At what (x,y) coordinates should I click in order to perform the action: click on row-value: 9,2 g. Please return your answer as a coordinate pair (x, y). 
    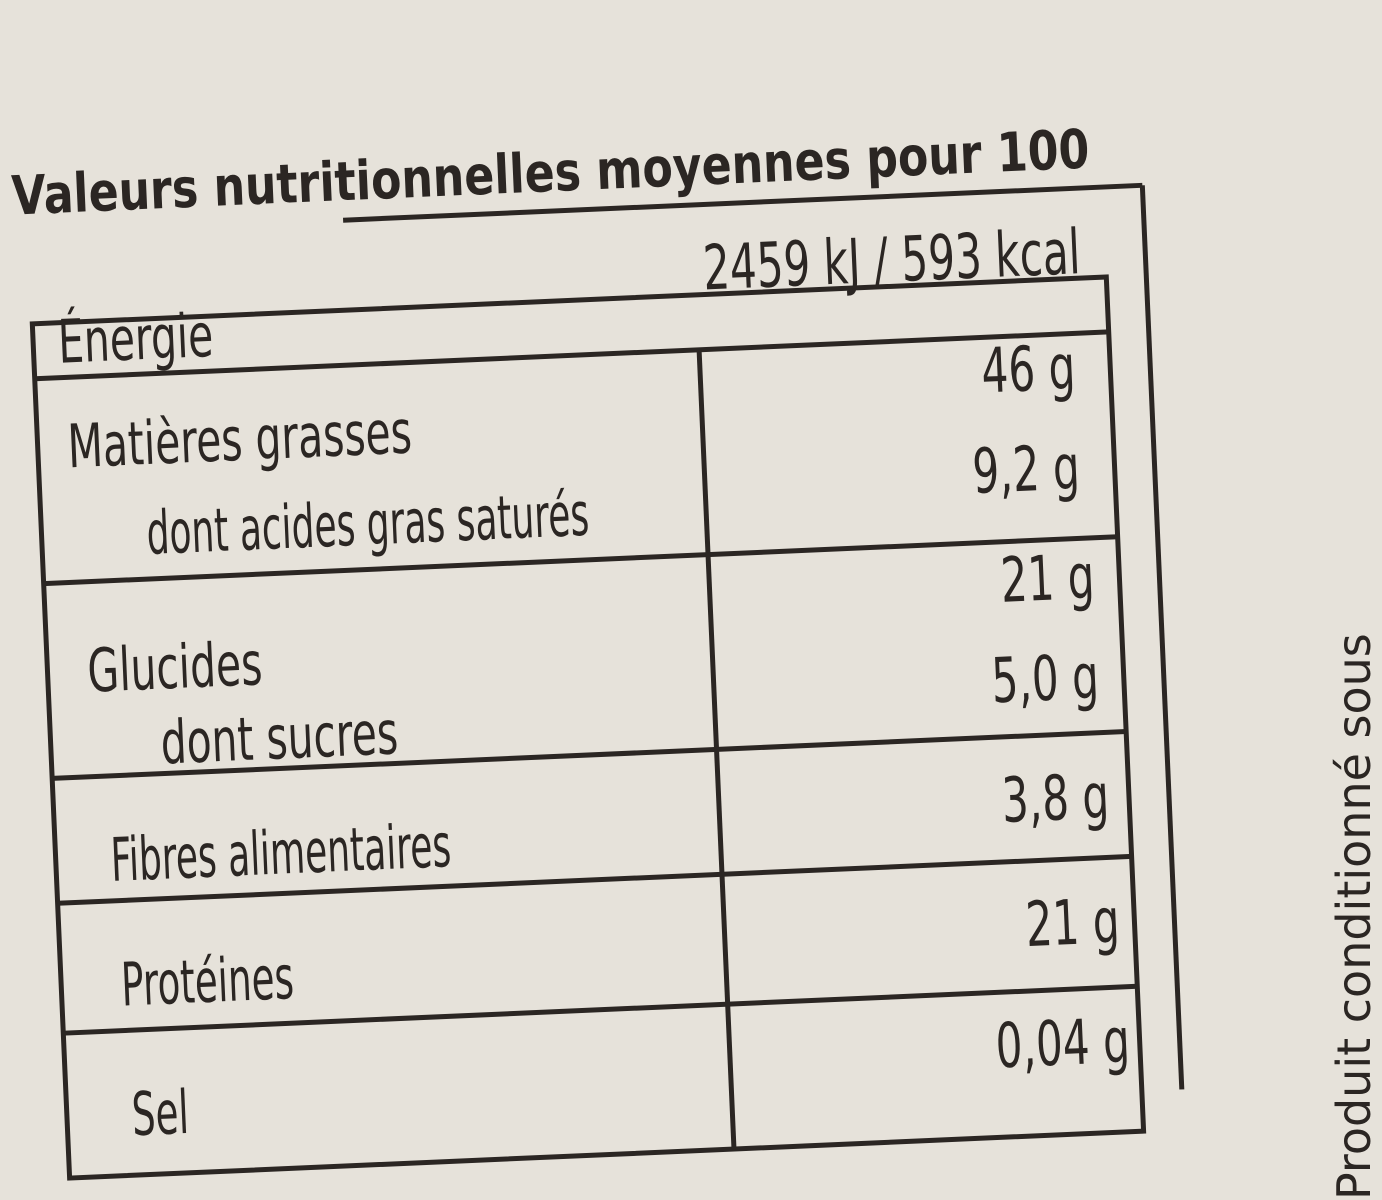
    Looking at the image, I should click on (1026, 469).